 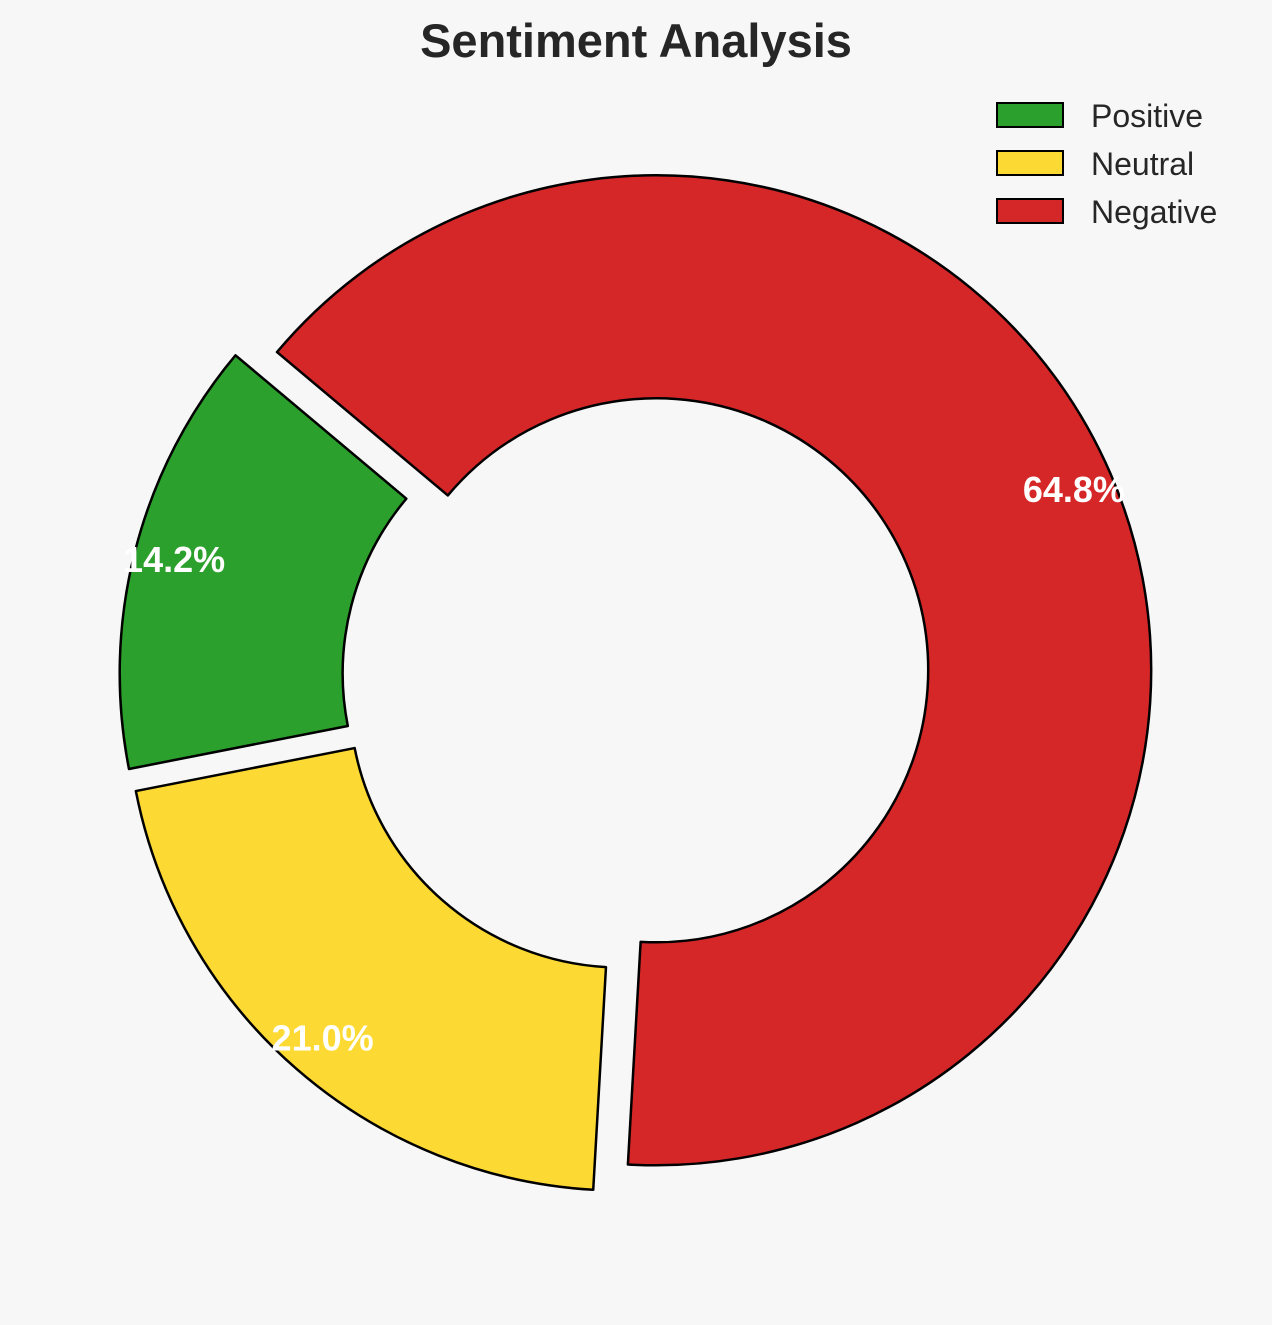 What do you see at coordinates (1030, 163) in the screenshot?
I see `legend-swatch-neutral` at bounding box center [1030, 163].